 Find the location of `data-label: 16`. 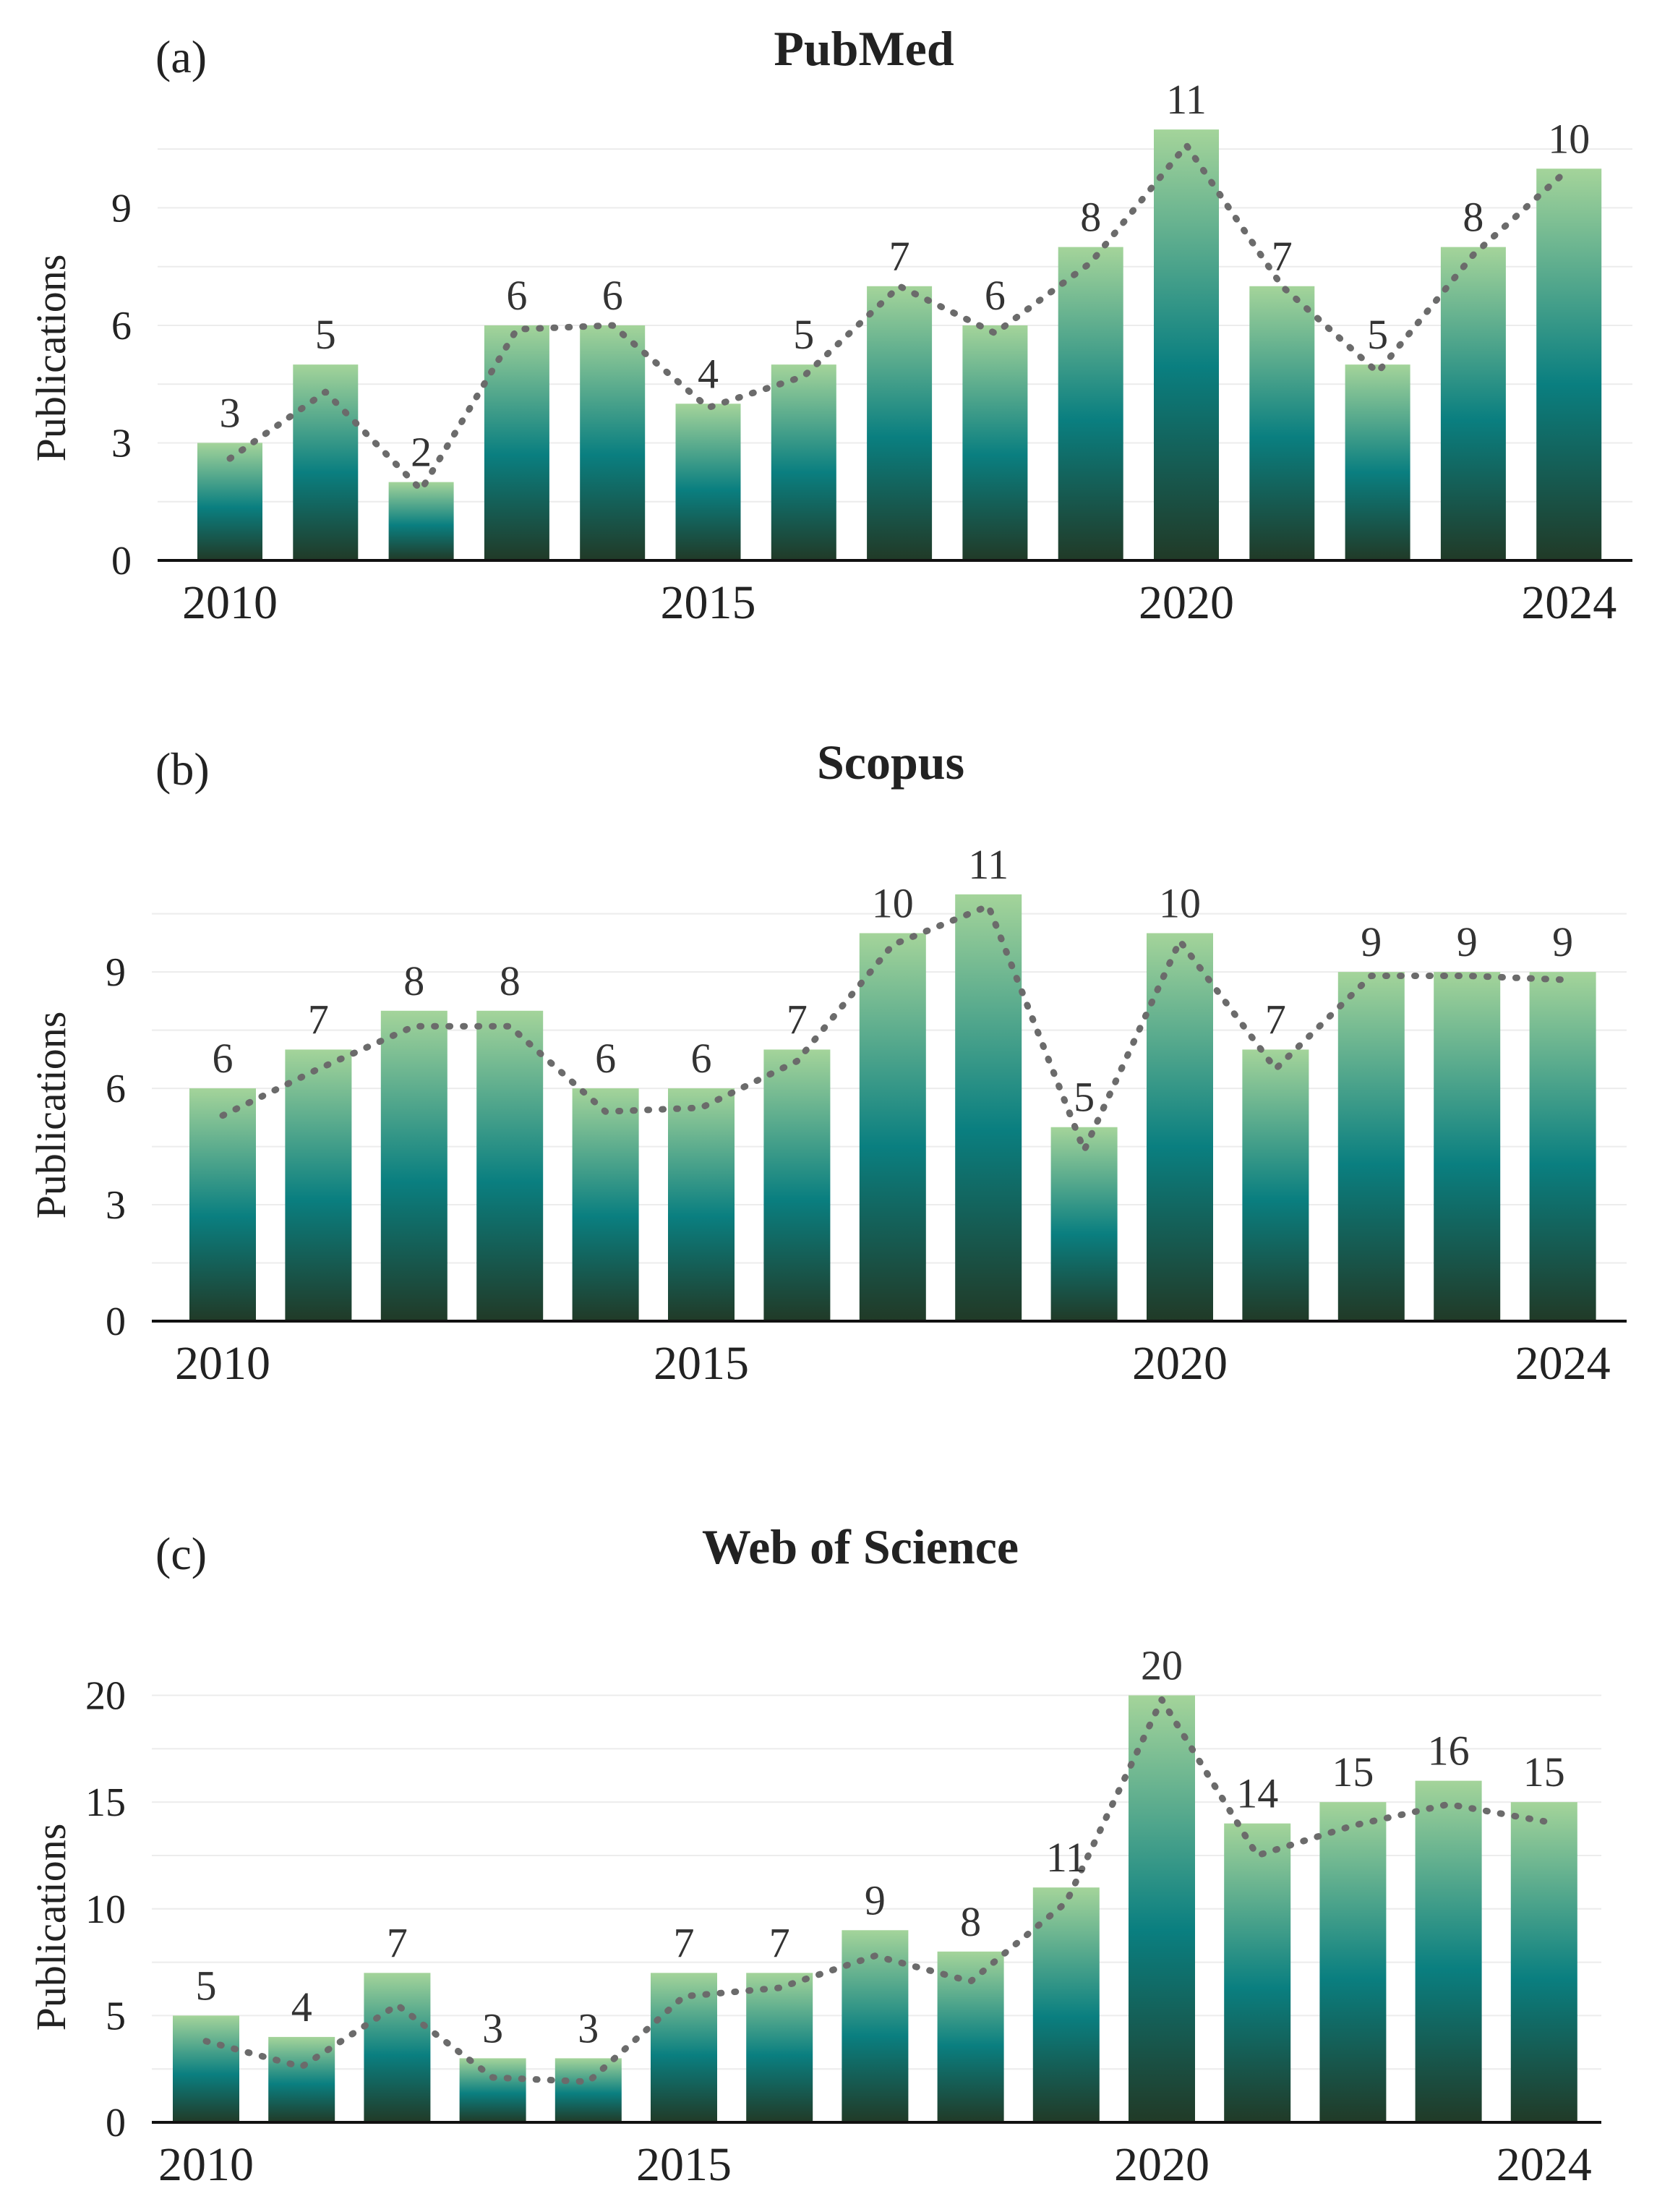

data-label: 16 is located at coordinates (1449, 1751).